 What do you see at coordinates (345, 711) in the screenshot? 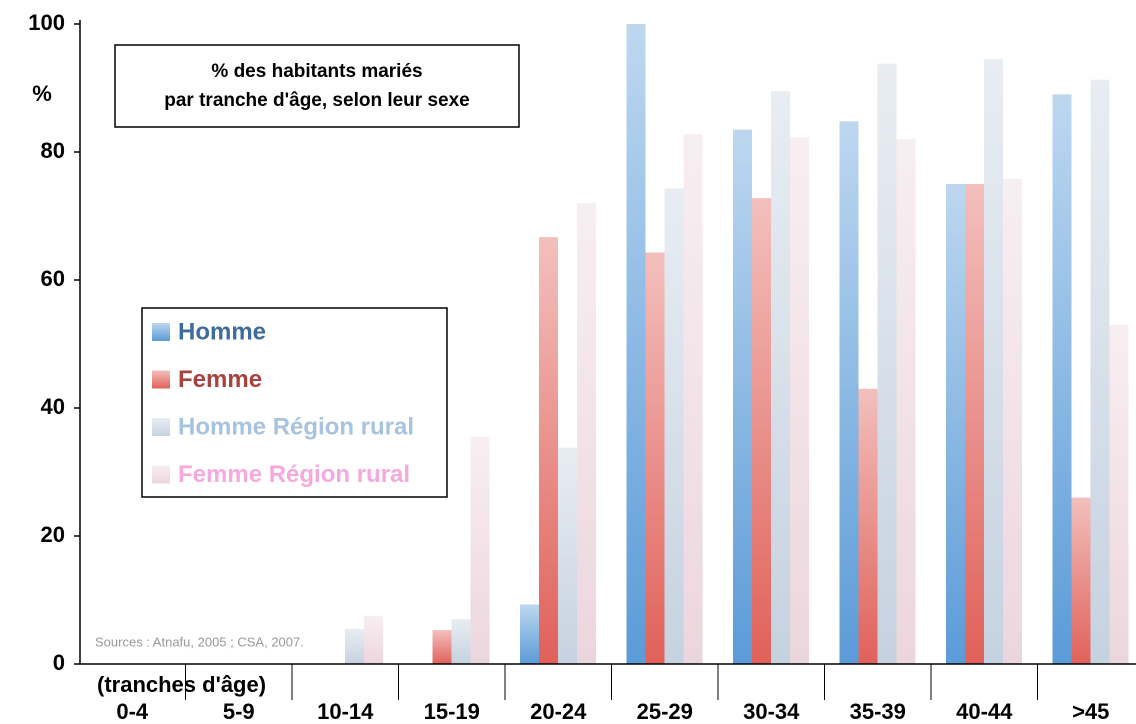
I see `x-tick-label: 10-14` at bounding box center [345, 711].